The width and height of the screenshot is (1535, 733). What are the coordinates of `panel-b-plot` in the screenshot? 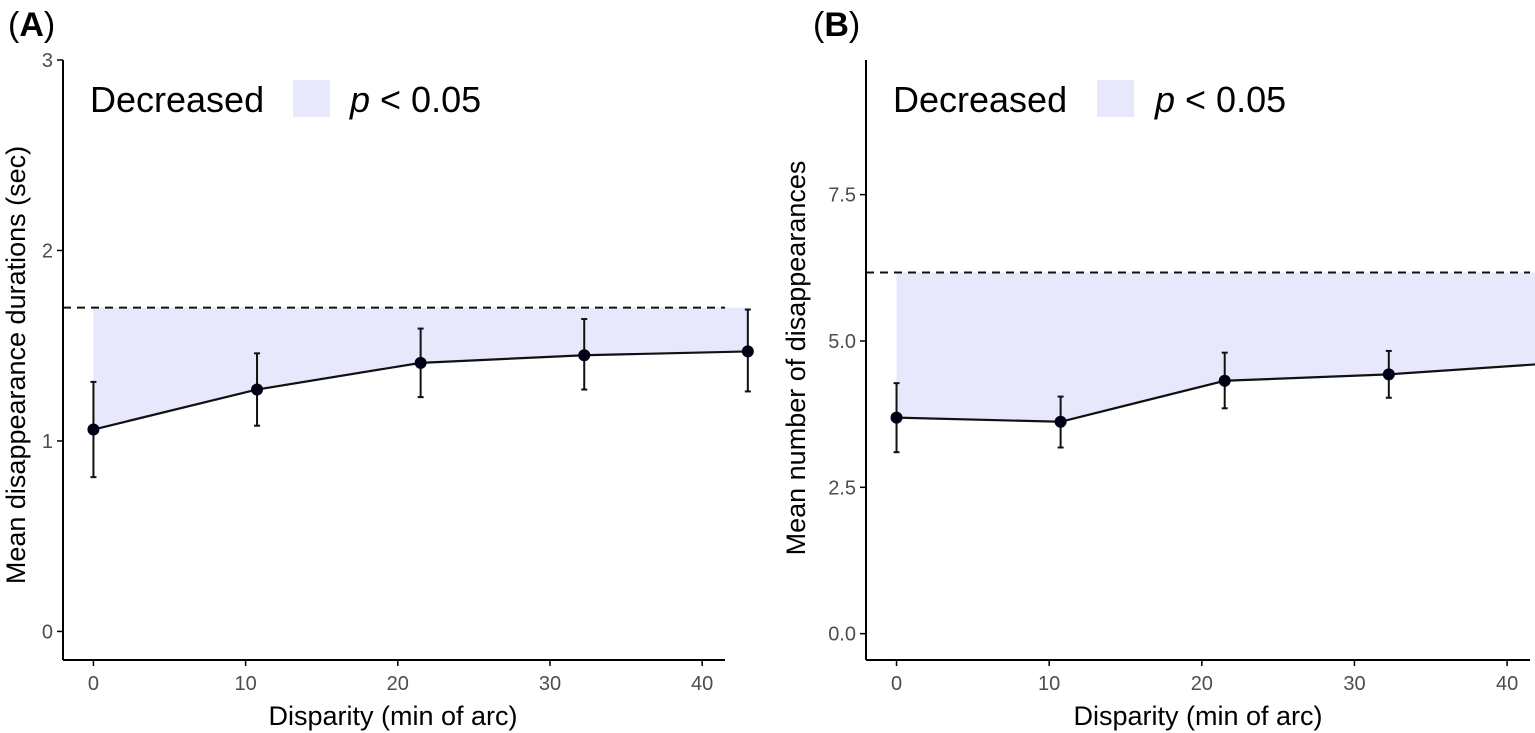 It's located at (1200, 362).